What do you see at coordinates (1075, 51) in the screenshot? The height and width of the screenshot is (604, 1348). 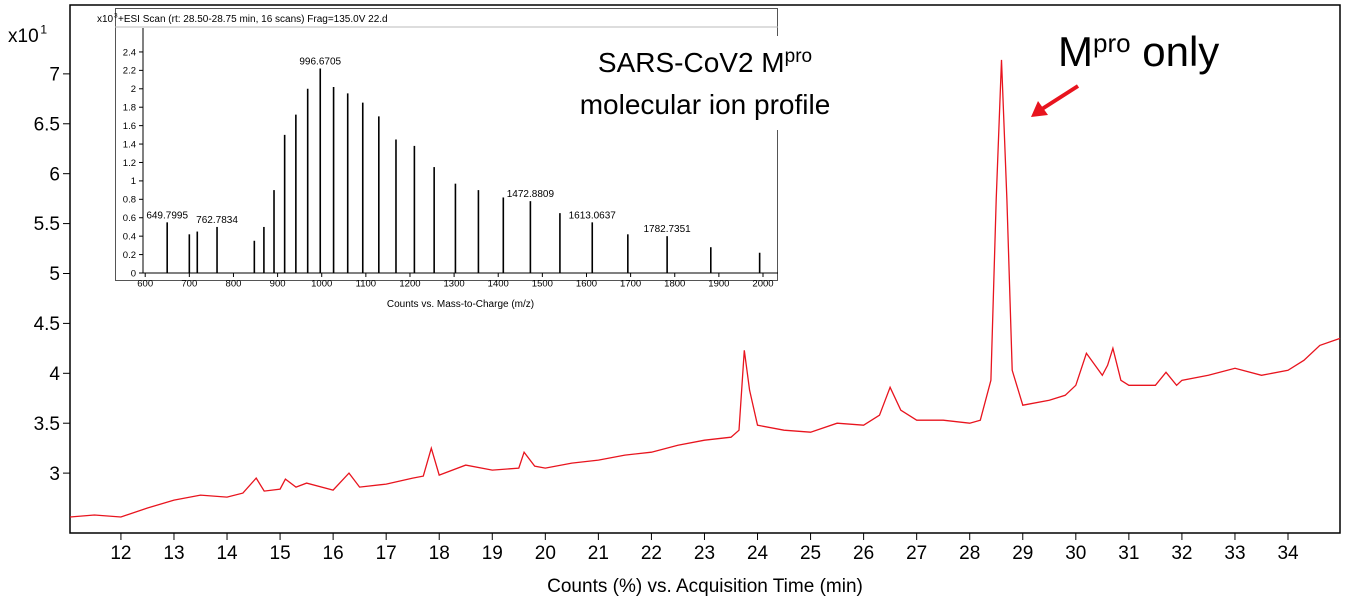 I see `peak-annotation-text: M` at bounding box center [1075, 51].